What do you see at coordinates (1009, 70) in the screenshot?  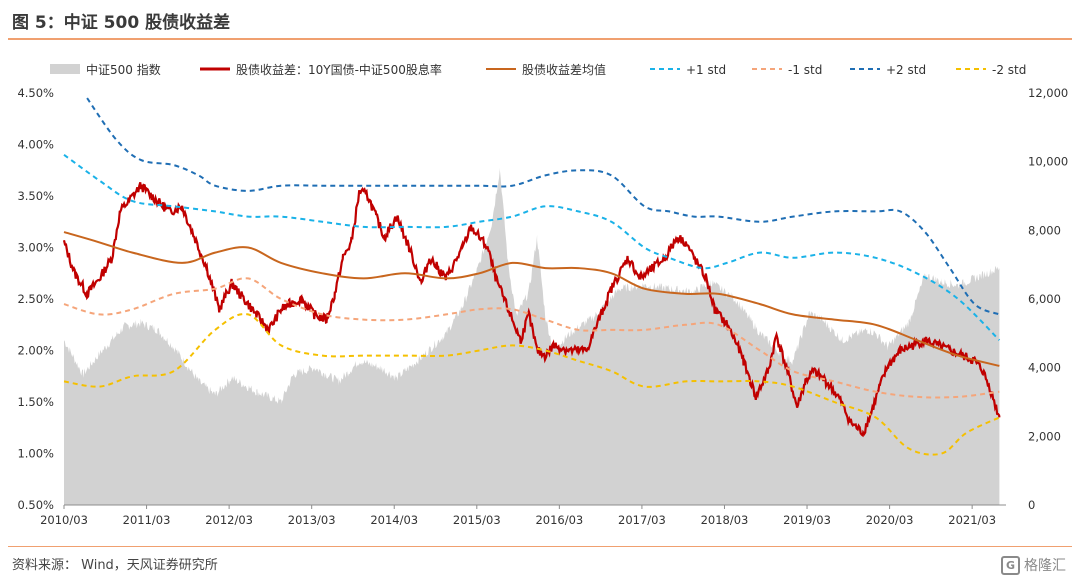 I see `legend-label: -2 std` at bounding box center [1009, 70].